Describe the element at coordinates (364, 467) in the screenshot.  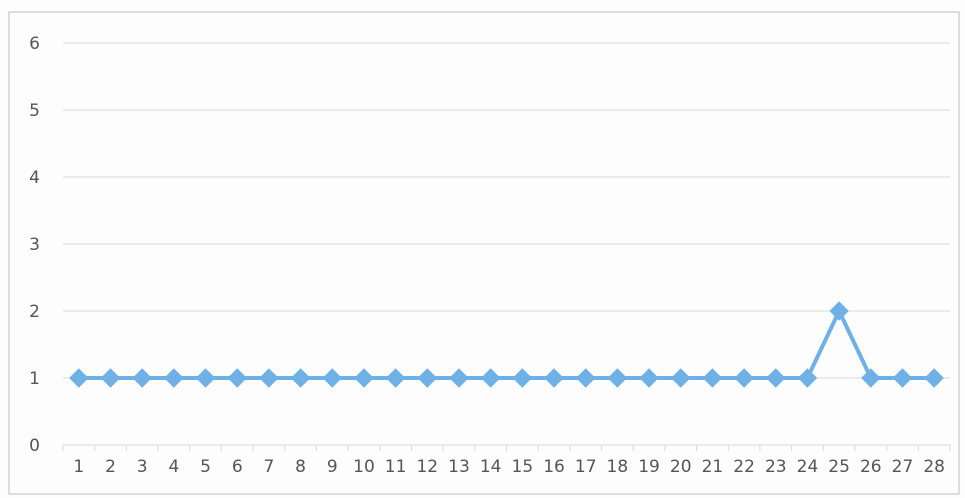
I see `x-tick-label: 10` at that location.